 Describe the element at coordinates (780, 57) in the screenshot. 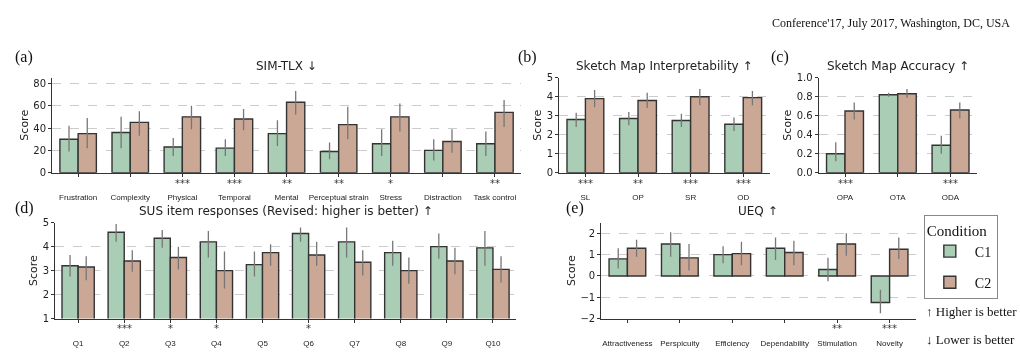

I see `text: (c)` at that location.